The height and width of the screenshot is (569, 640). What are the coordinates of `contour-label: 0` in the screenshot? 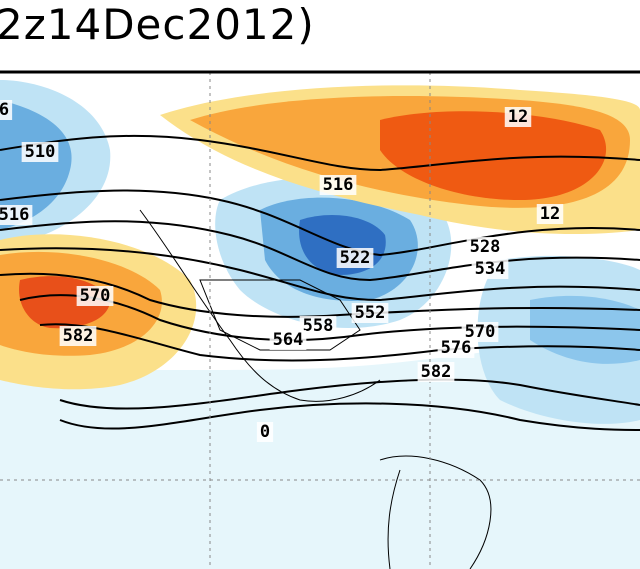 It's located at (265, 432).